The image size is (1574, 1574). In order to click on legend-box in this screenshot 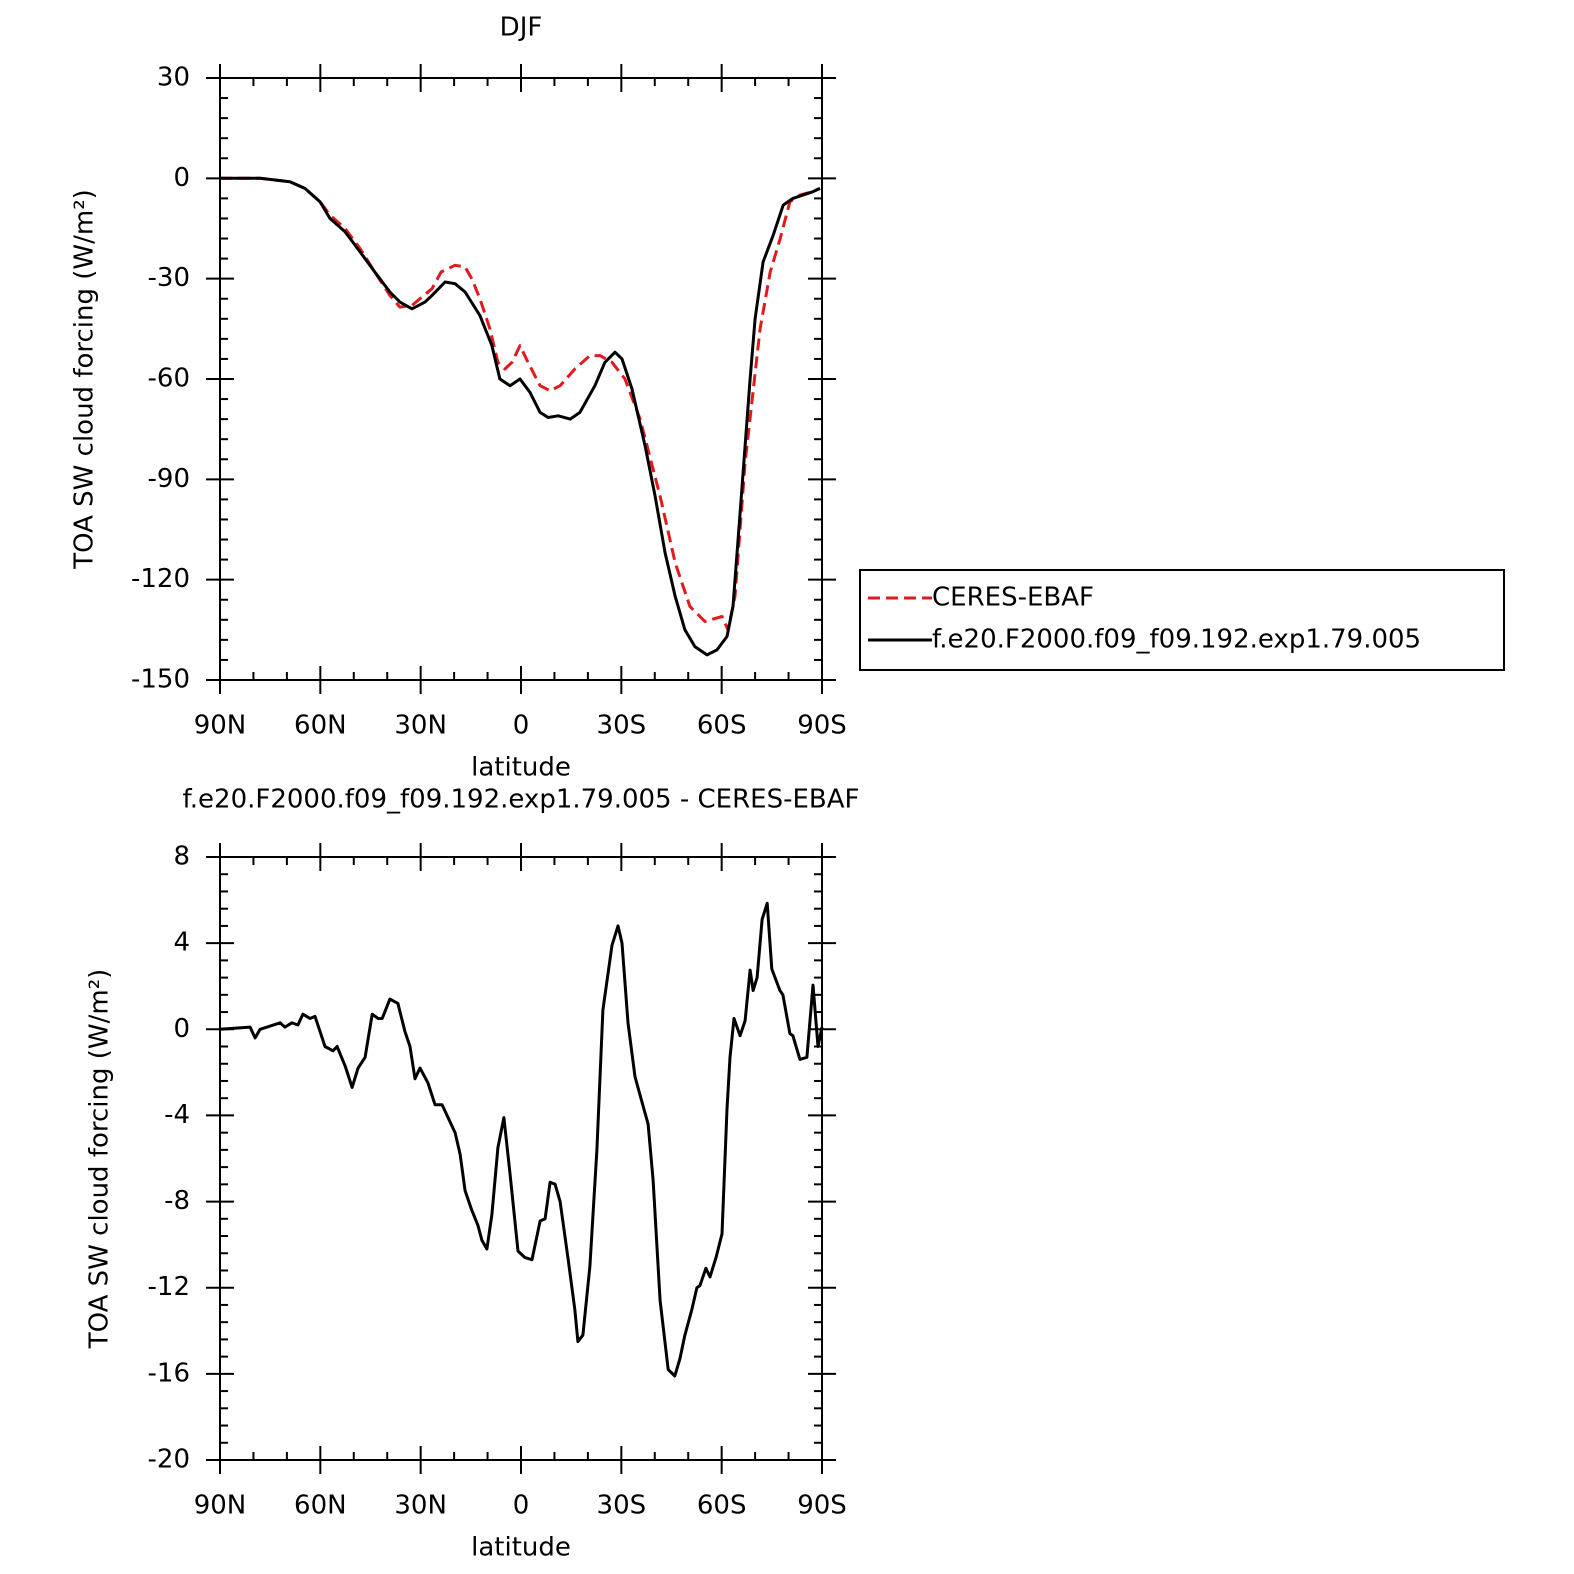, I will do `click(1182, 620)`.